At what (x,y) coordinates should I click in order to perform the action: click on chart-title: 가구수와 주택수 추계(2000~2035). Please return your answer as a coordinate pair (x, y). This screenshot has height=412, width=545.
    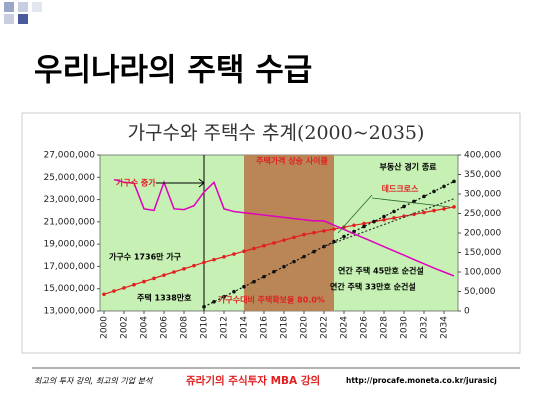
    Looking at the image, I should click on (276, 133).